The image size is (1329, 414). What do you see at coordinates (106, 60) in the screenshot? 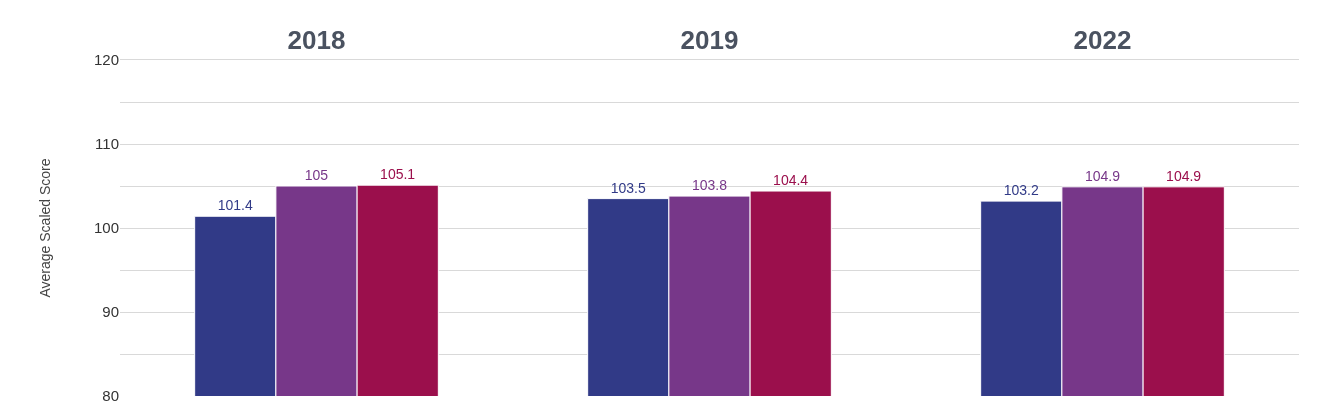
I see `y-tick-label: 120` at bounding box center [106, 60].